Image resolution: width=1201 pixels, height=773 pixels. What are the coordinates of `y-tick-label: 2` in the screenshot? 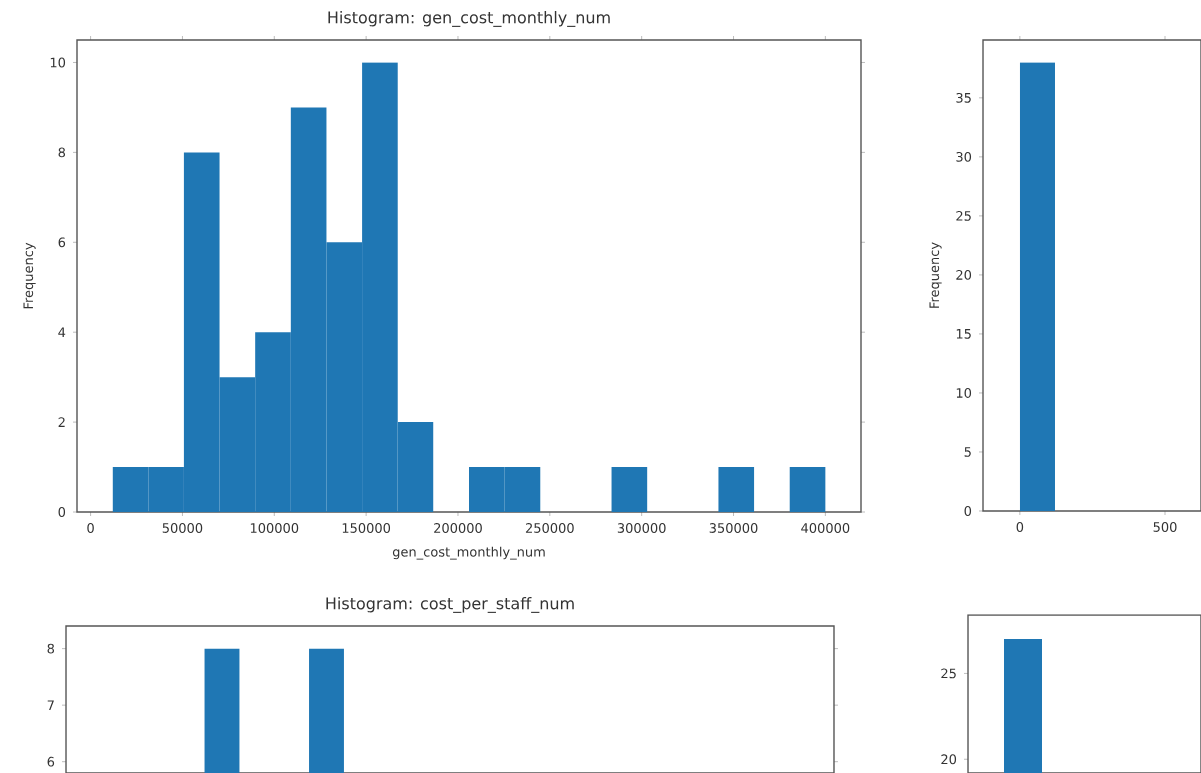 It's located at (61, 422).